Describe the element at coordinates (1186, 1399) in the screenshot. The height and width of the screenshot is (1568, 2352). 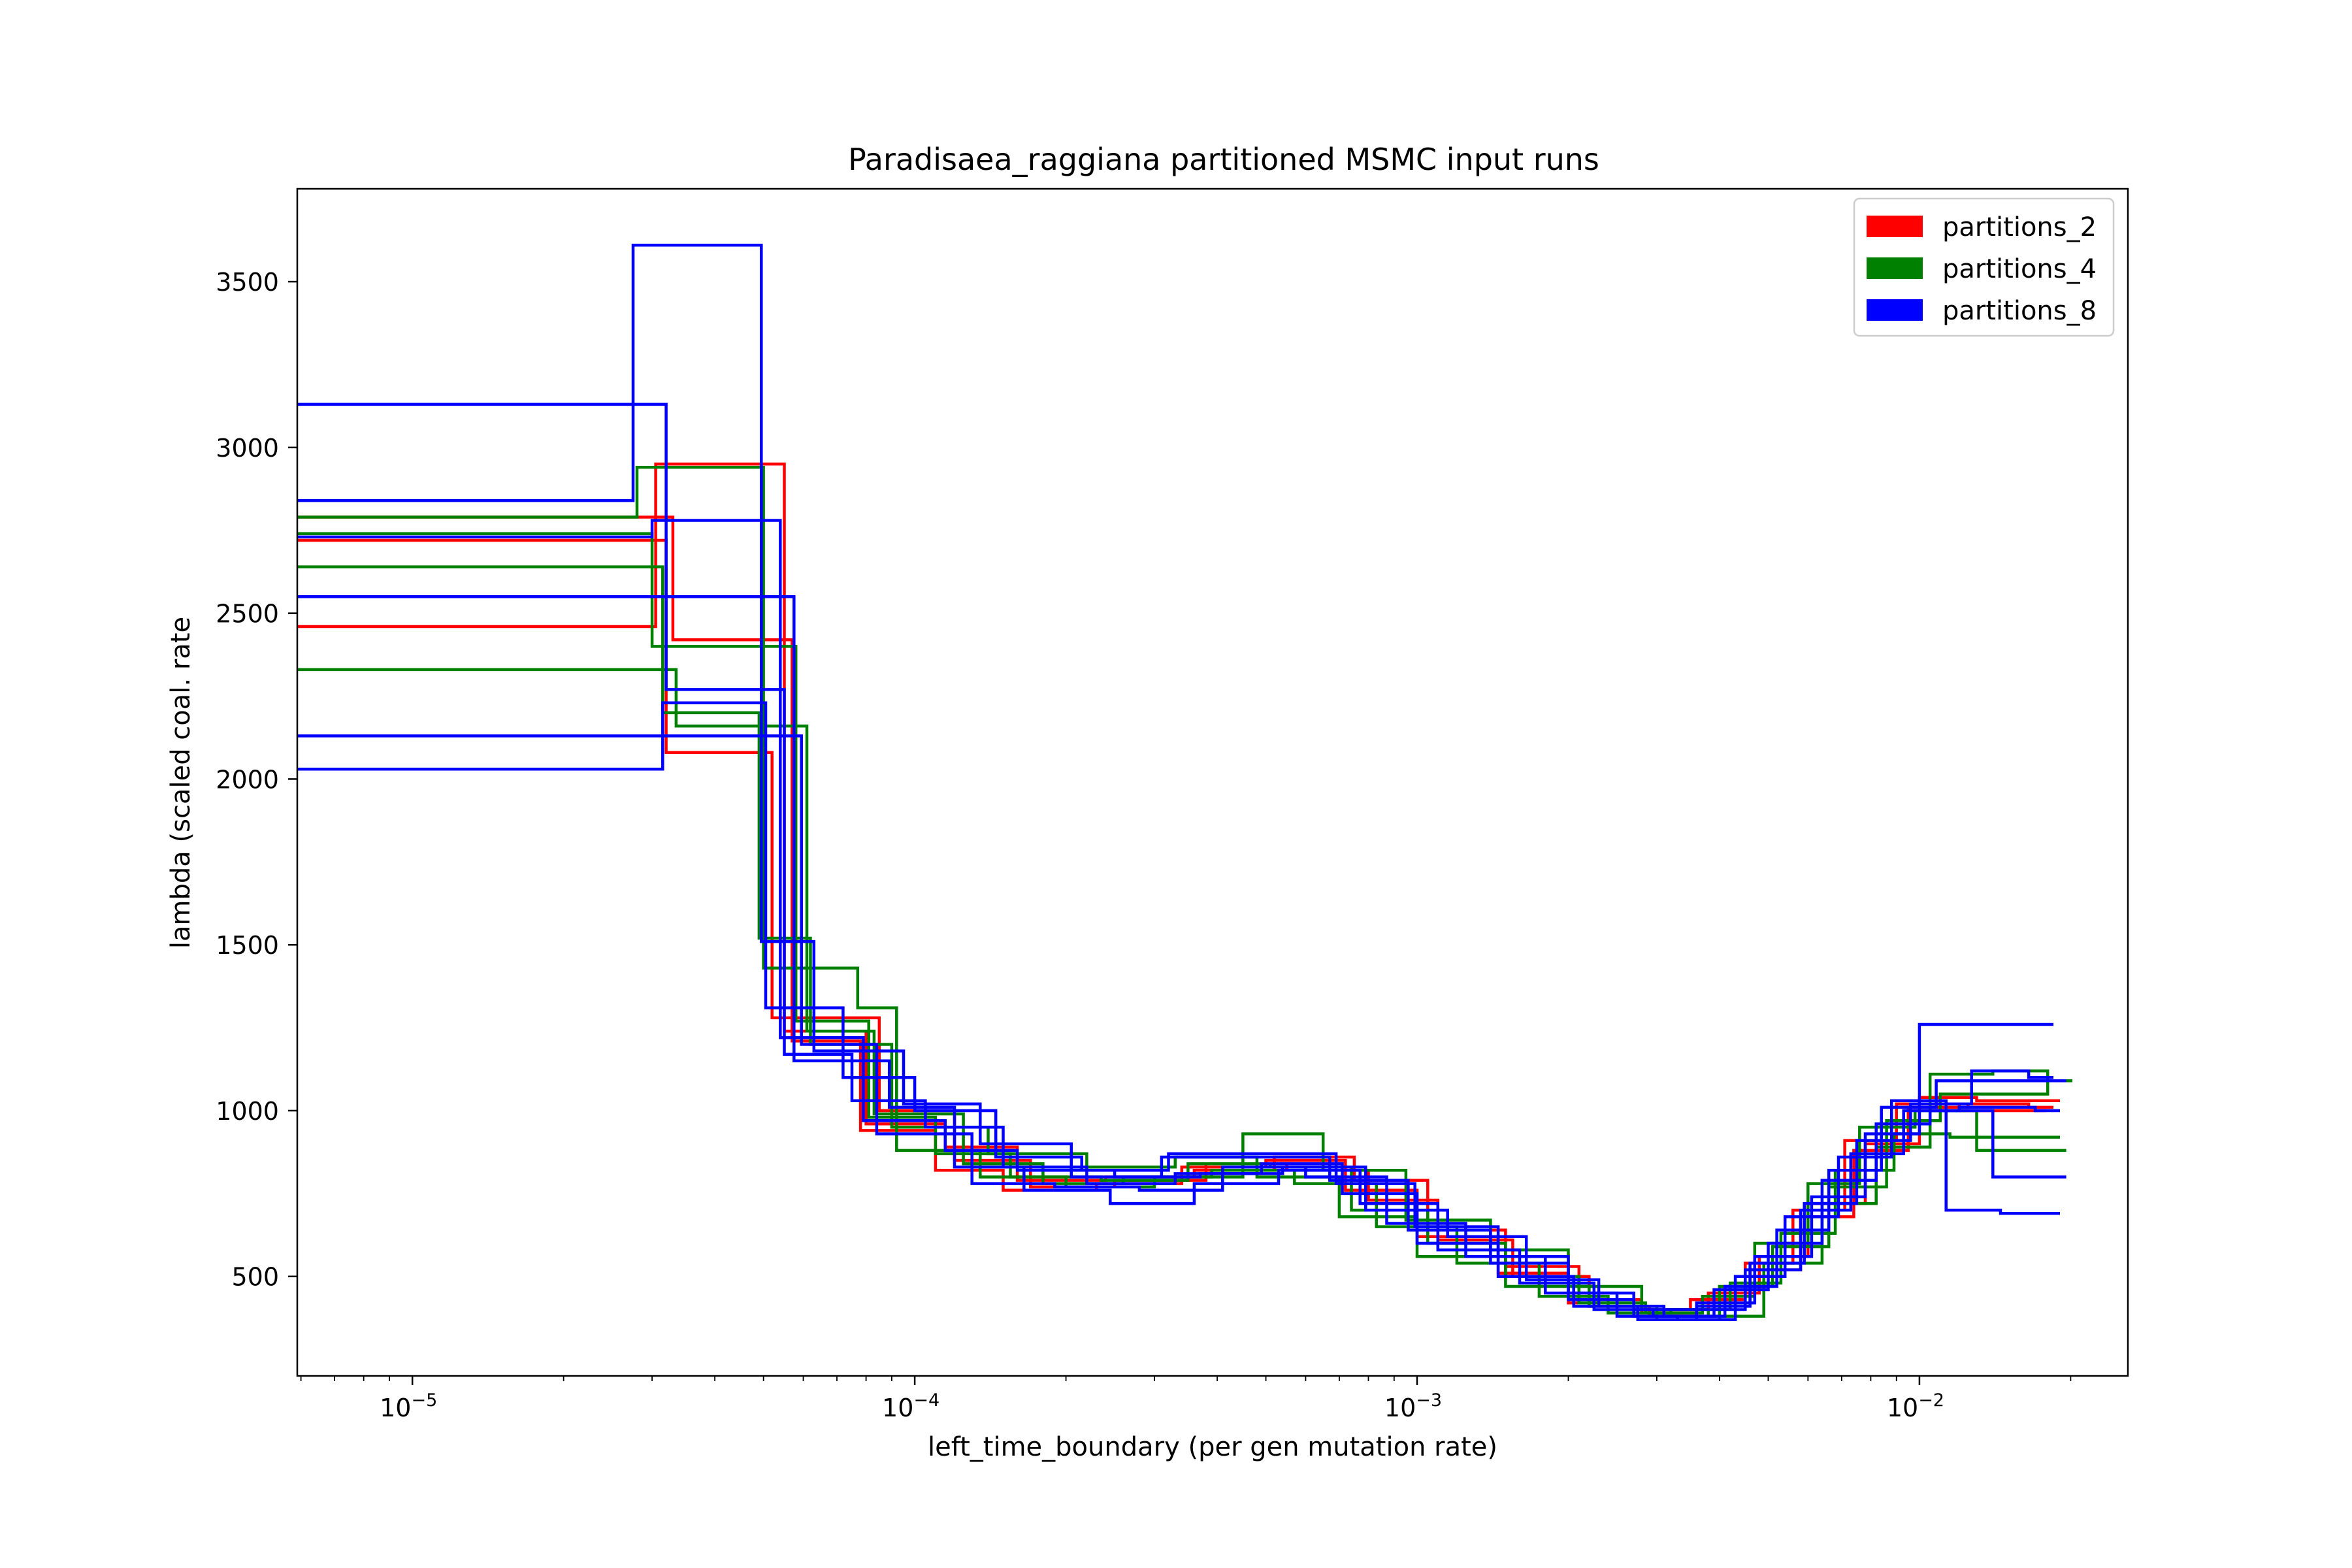
I see `x-axis: 10⁻⁵ 10⁻⁴ 10⁻³ 10⁻²` at that location.